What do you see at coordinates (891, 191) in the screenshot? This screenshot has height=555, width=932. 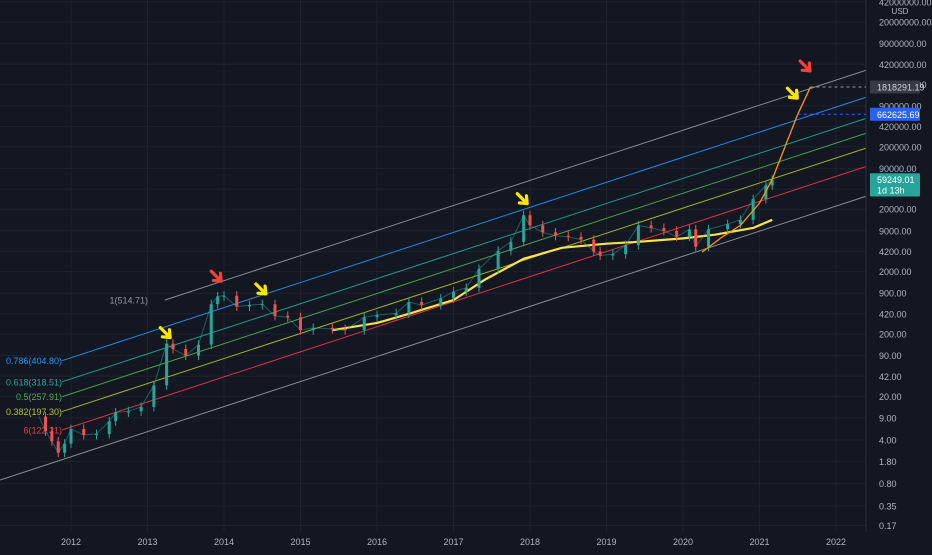 I see `price-tag-text: 1d 13h` at bounding box center [891, 191].